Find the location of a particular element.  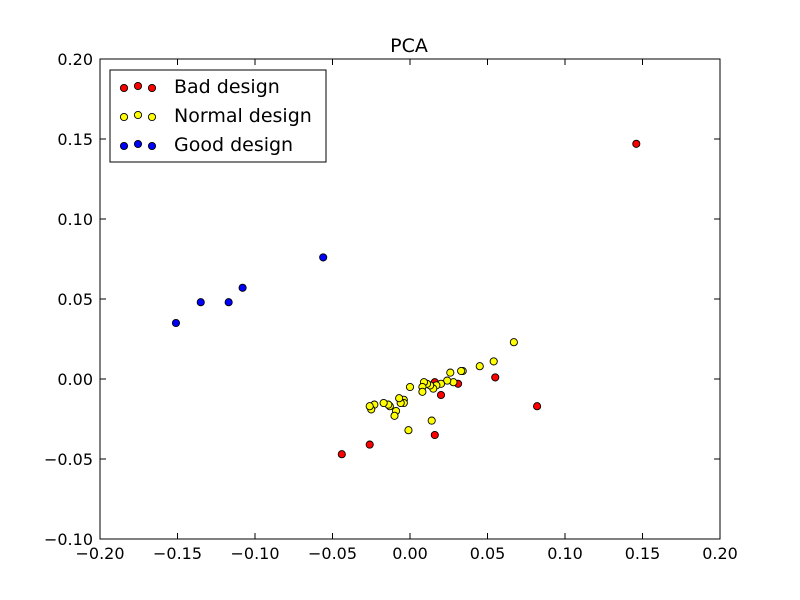

x-tick-label: 0.15 is located at coordinates (643, 553).